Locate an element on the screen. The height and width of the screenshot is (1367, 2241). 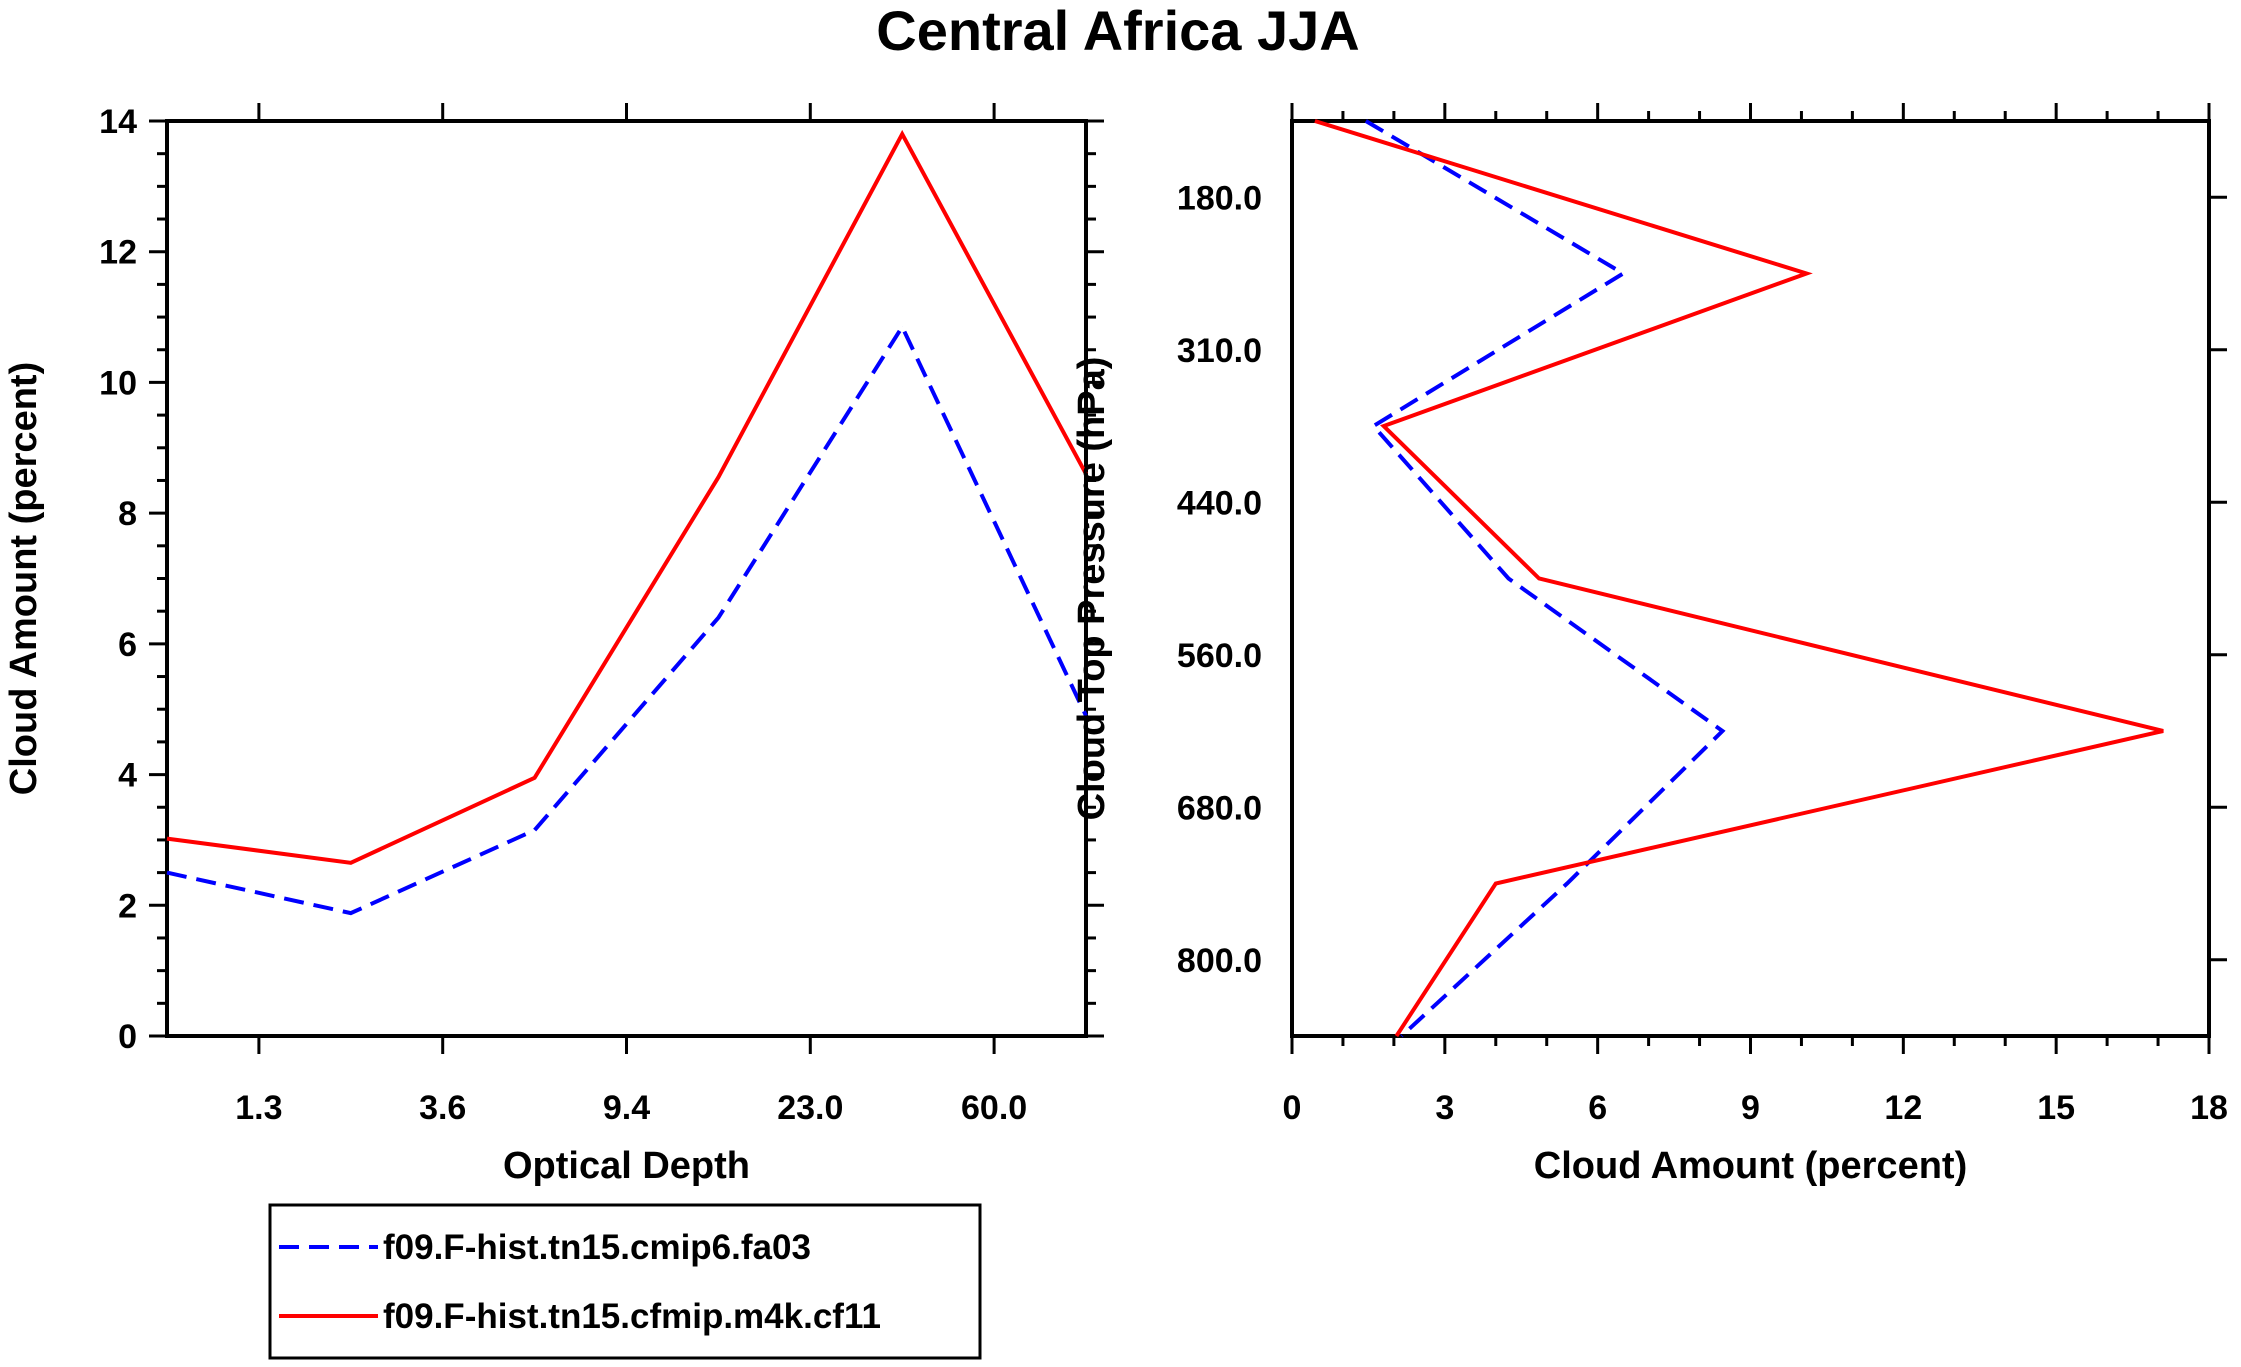
y-tick-label: 10 is located at coordinates (118, 383).